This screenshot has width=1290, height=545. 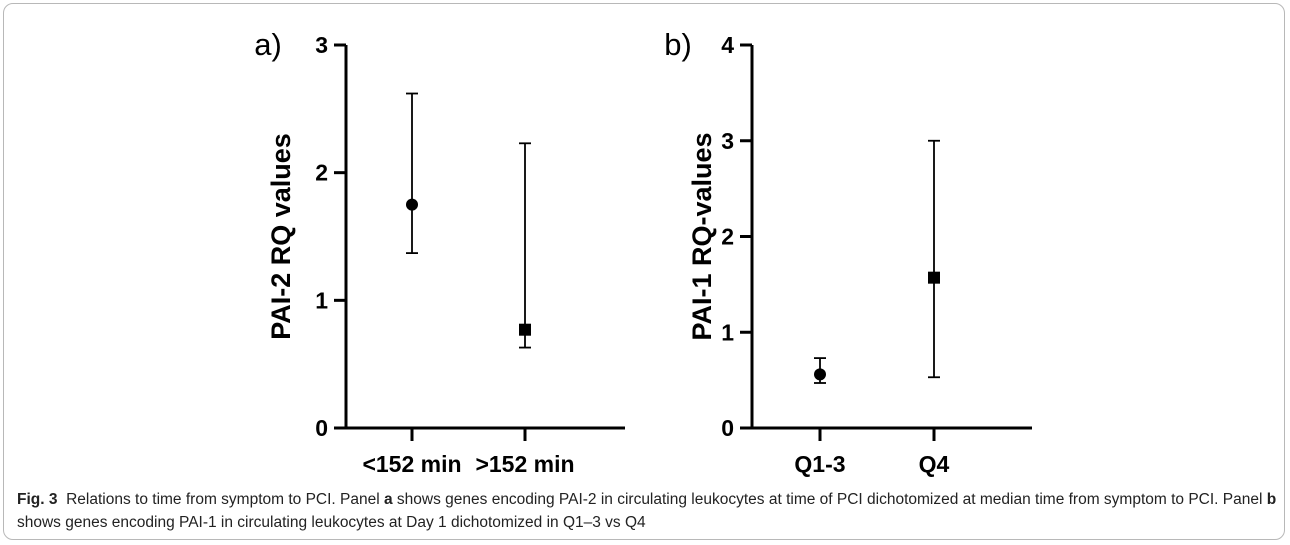 What do you see at coordinates (37, 499) in the screenshot?
I see `caption-fig-label: Fig. 3` at bounding box center [37, 499].